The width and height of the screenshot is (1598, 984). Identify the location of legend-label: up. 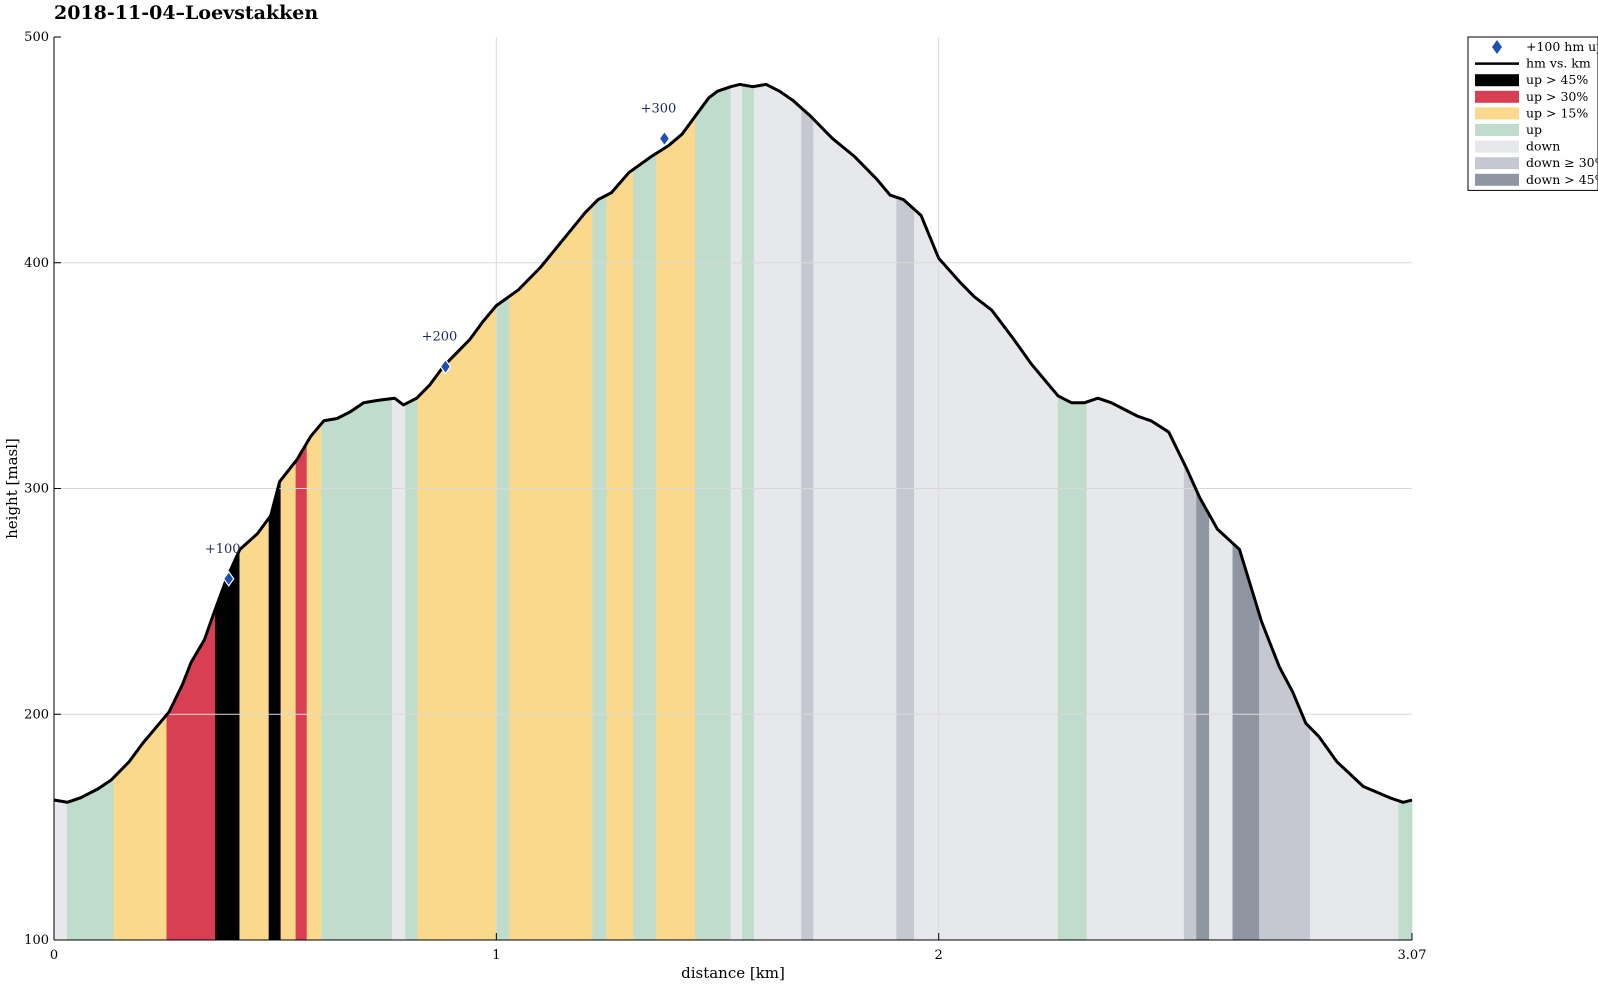
(1534, 129).